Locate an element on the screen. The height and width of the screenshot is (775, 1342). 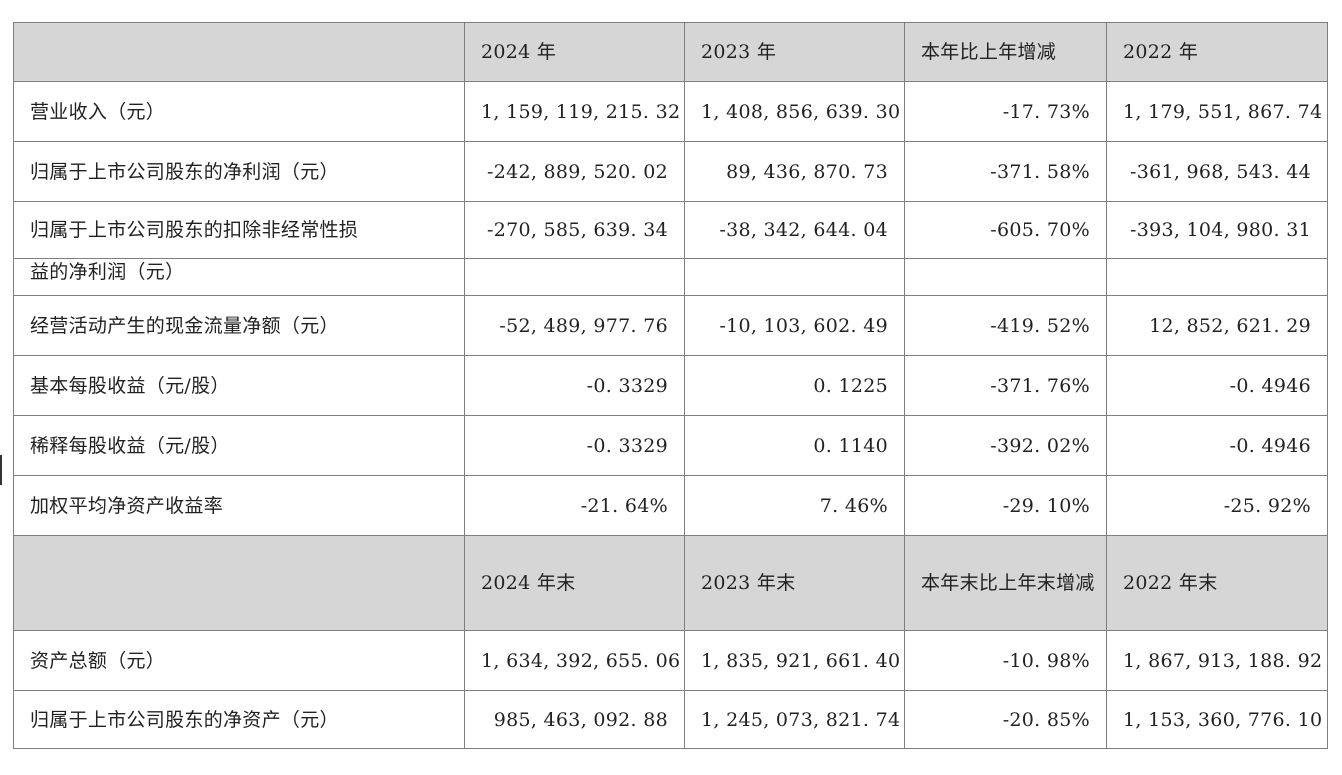
cell-2023: 0. 1225 is located at coordinates (794, 385).